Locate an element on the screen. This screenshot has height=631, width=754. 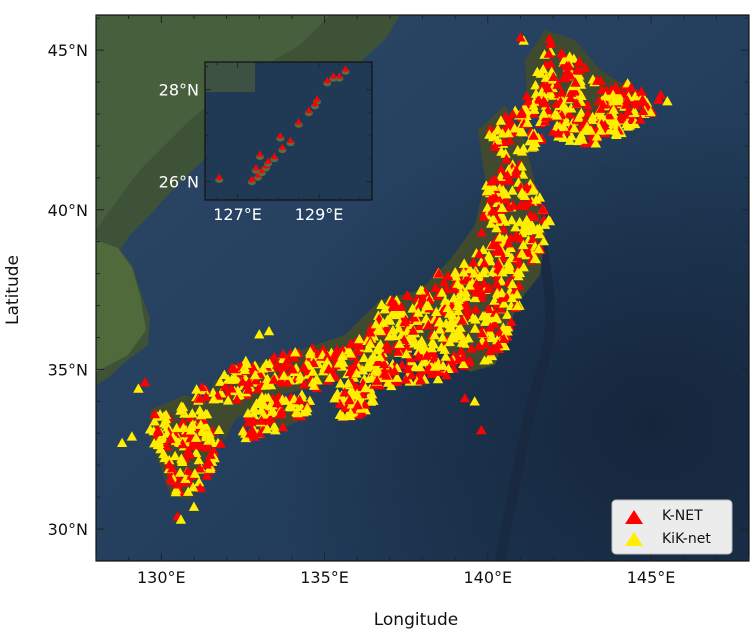
inset-map-panel: 127°E 129°E 26°N 28°N is located at coordinates (266, 142).